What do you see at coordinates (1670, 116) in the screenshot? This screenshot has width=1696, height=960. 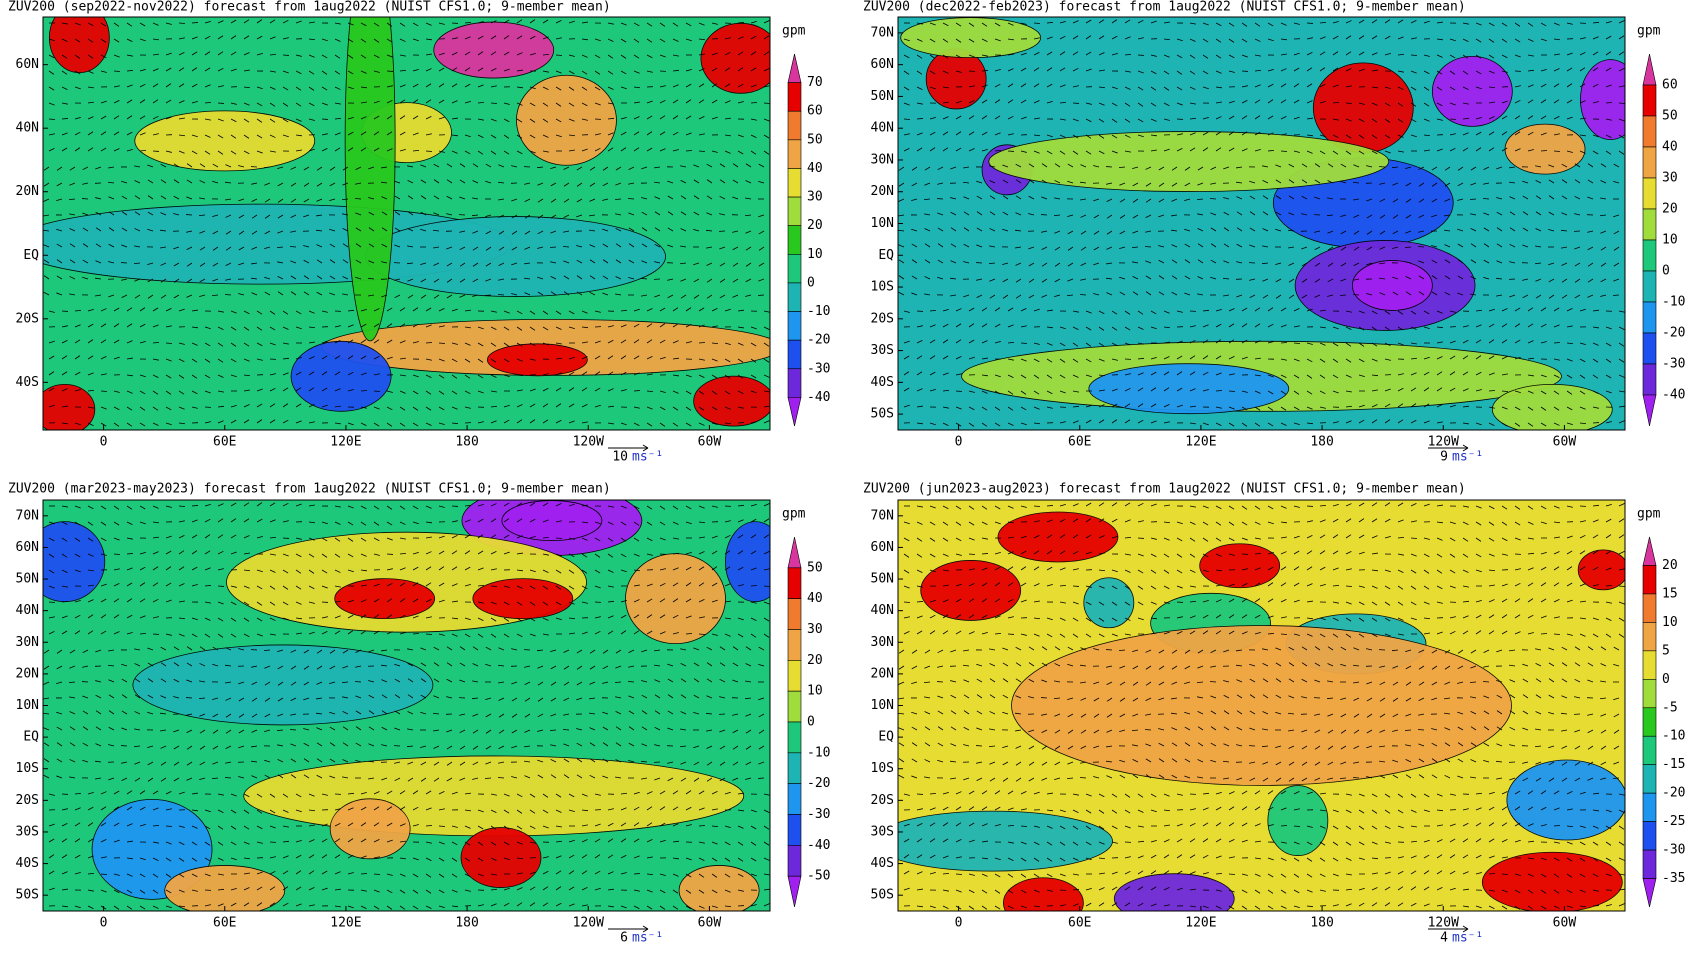 I see `colorbar-label: 50` at bounding box center [1670, 116].